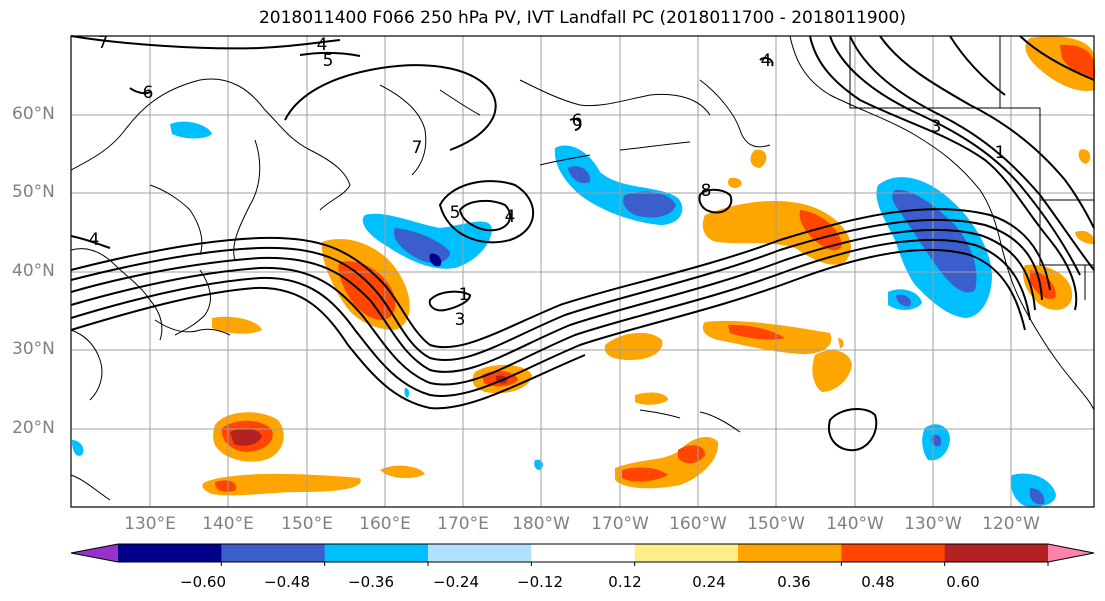 This screenshot has height=601, width=1105. Describe the element at coordinates (933, 524) in the screenshot. I see `lon-label: 130°W` at that location.